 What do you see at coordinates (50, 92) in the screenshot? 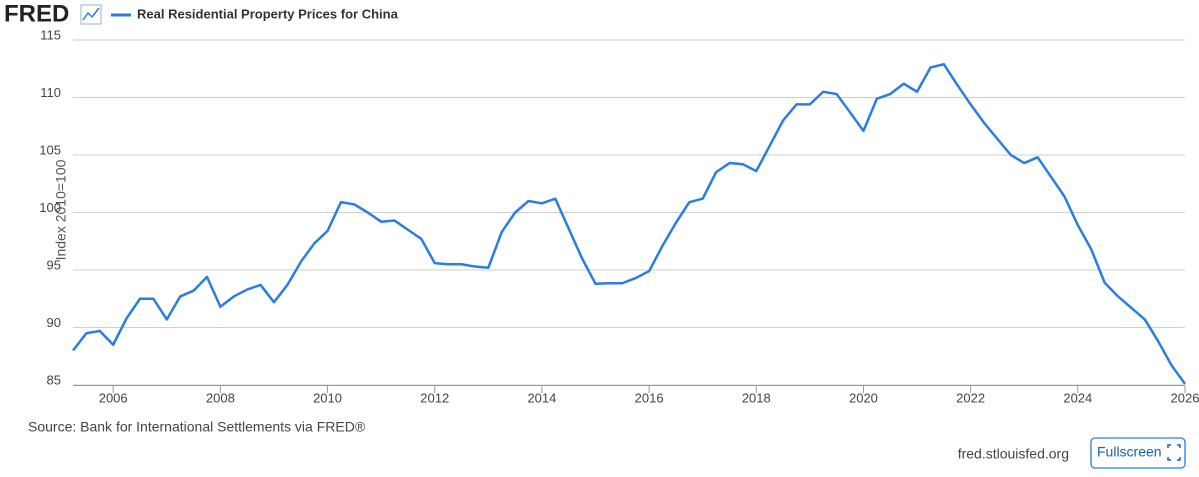
I see `y-tick-label: 110` at bounding box center [50, 92].